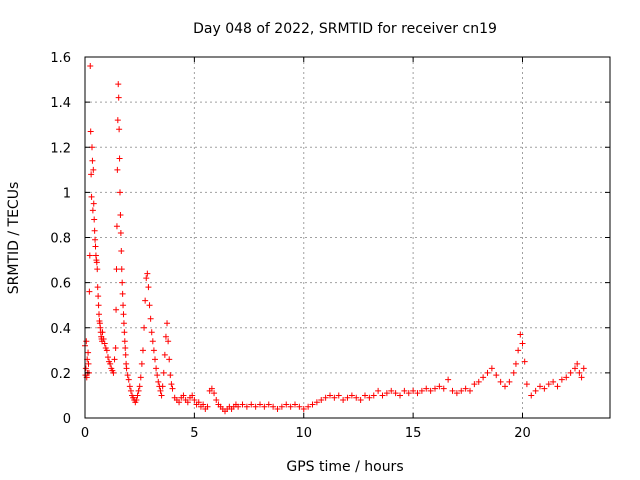 This screenshot has width=640, height=480. Describe the element at coordinates (60, 329) in the screenshot. I see `y-tick-label: 0.4` at that location.